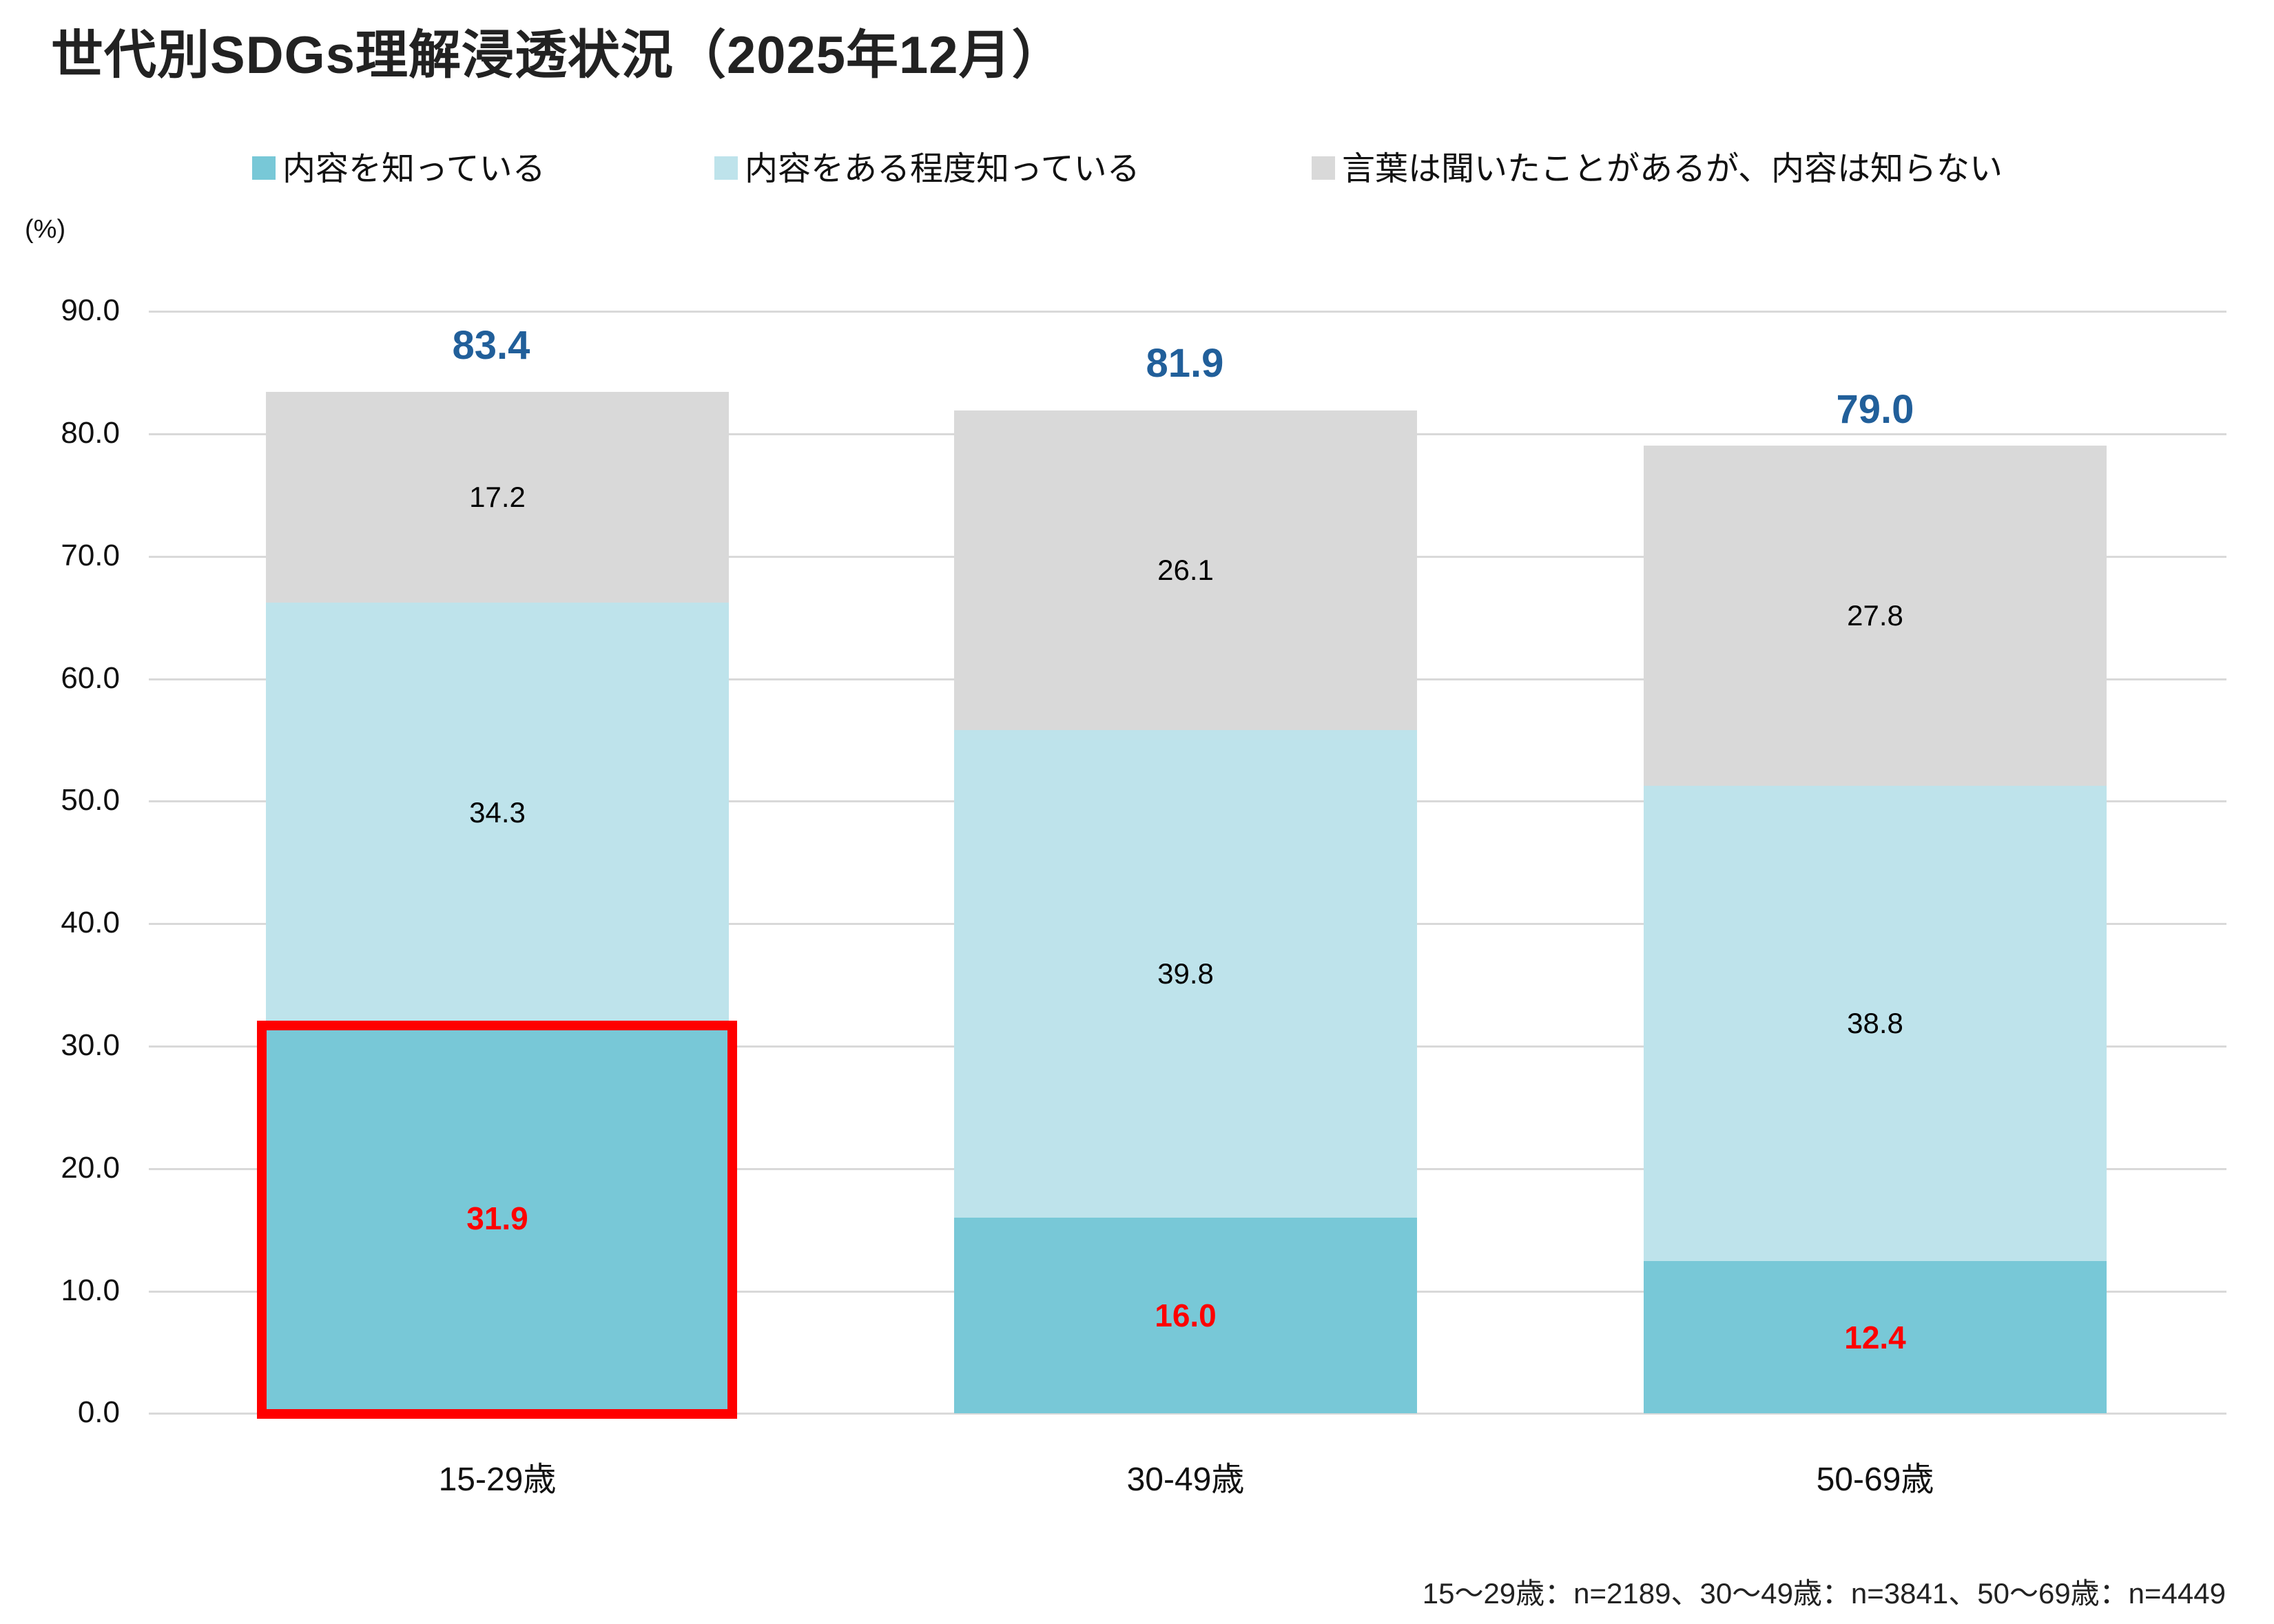 Image resolution: width=2274 pixels, height=1624 pixels. I want to click on y-tick-label: 10.0, so click(91, 1290).